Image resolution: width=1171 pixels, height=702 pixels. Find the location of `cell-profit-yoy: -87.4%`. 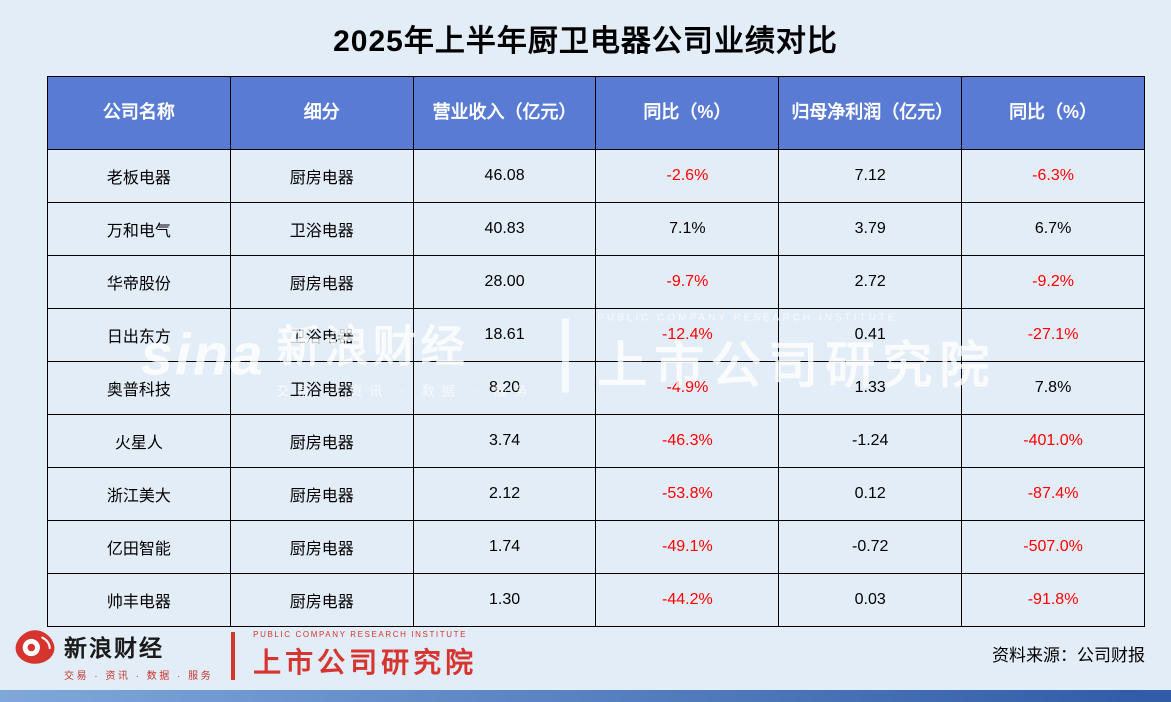

cell-profit-yoy: -87.4% is located at coordinates (1053, 494).